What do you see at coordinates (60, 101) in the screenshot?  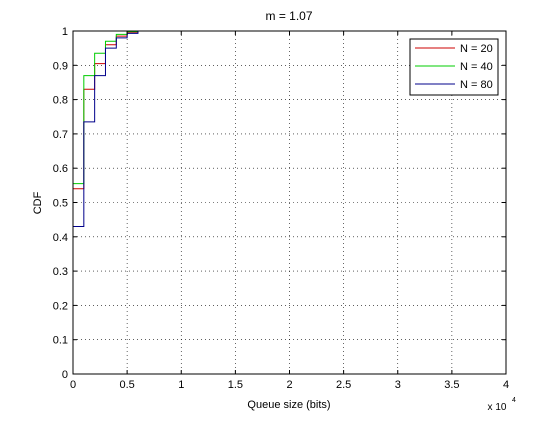 I see `y-tick-label: 0.8` at bounding box center [60, 101].